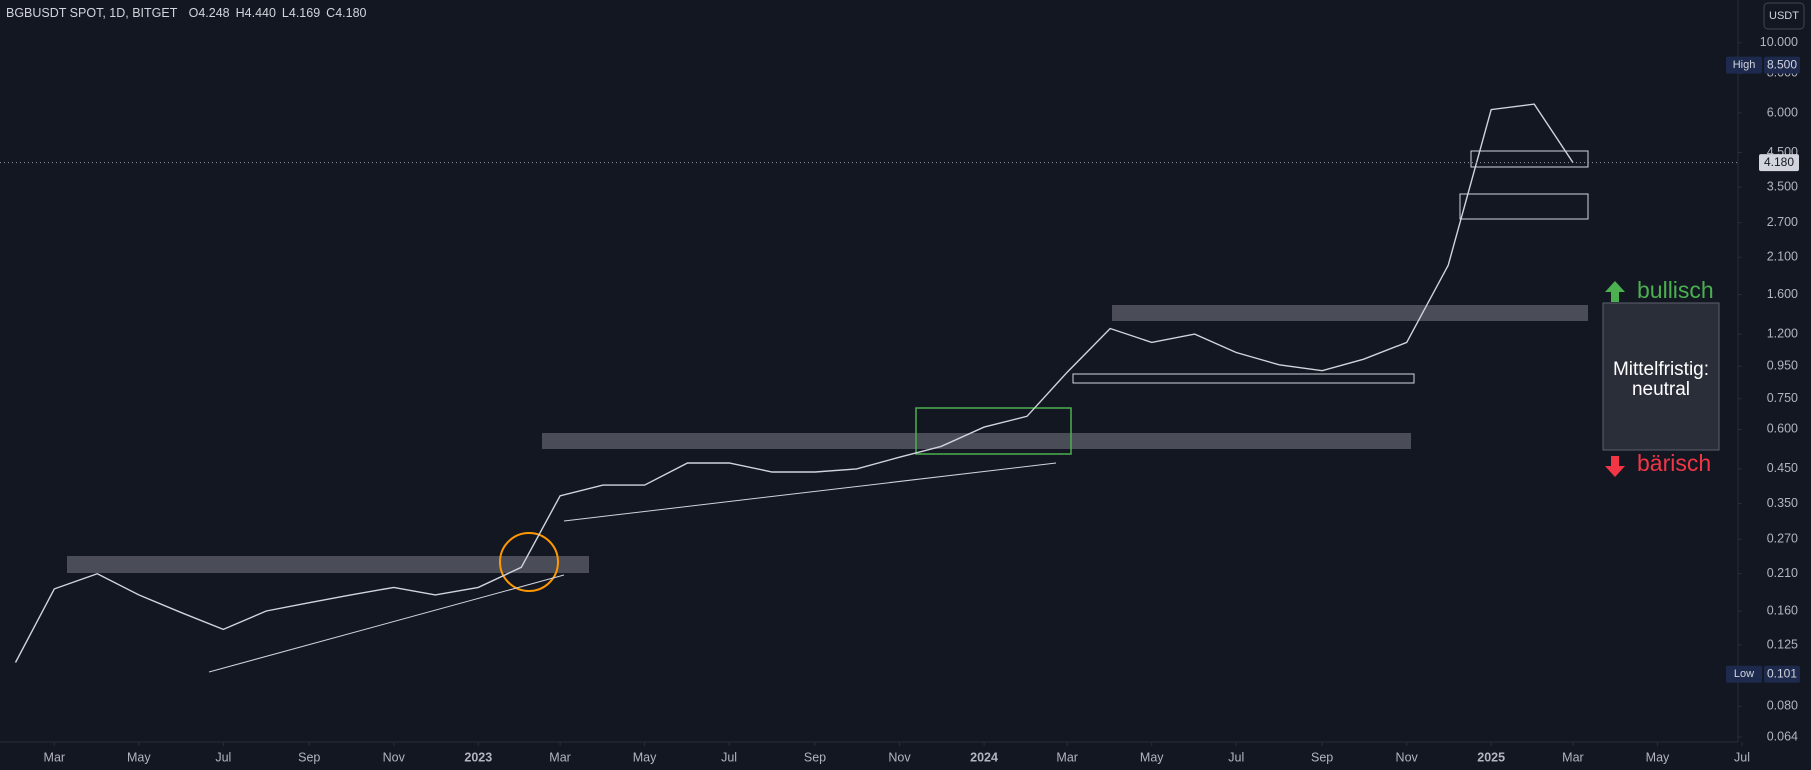 The image size is (1811, 770). I want to click on low-tag-box, so click(1744, 674).